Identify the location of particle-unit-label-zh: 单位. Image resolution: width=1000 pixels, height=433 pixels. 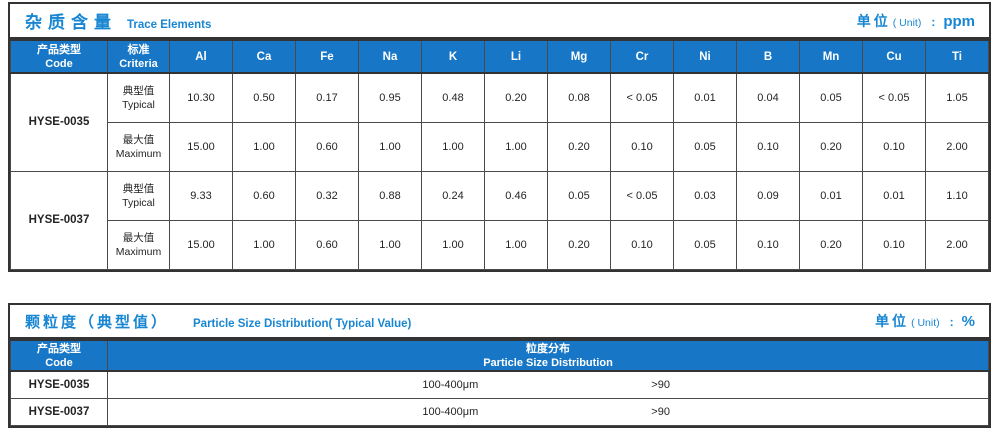
(892, 321).